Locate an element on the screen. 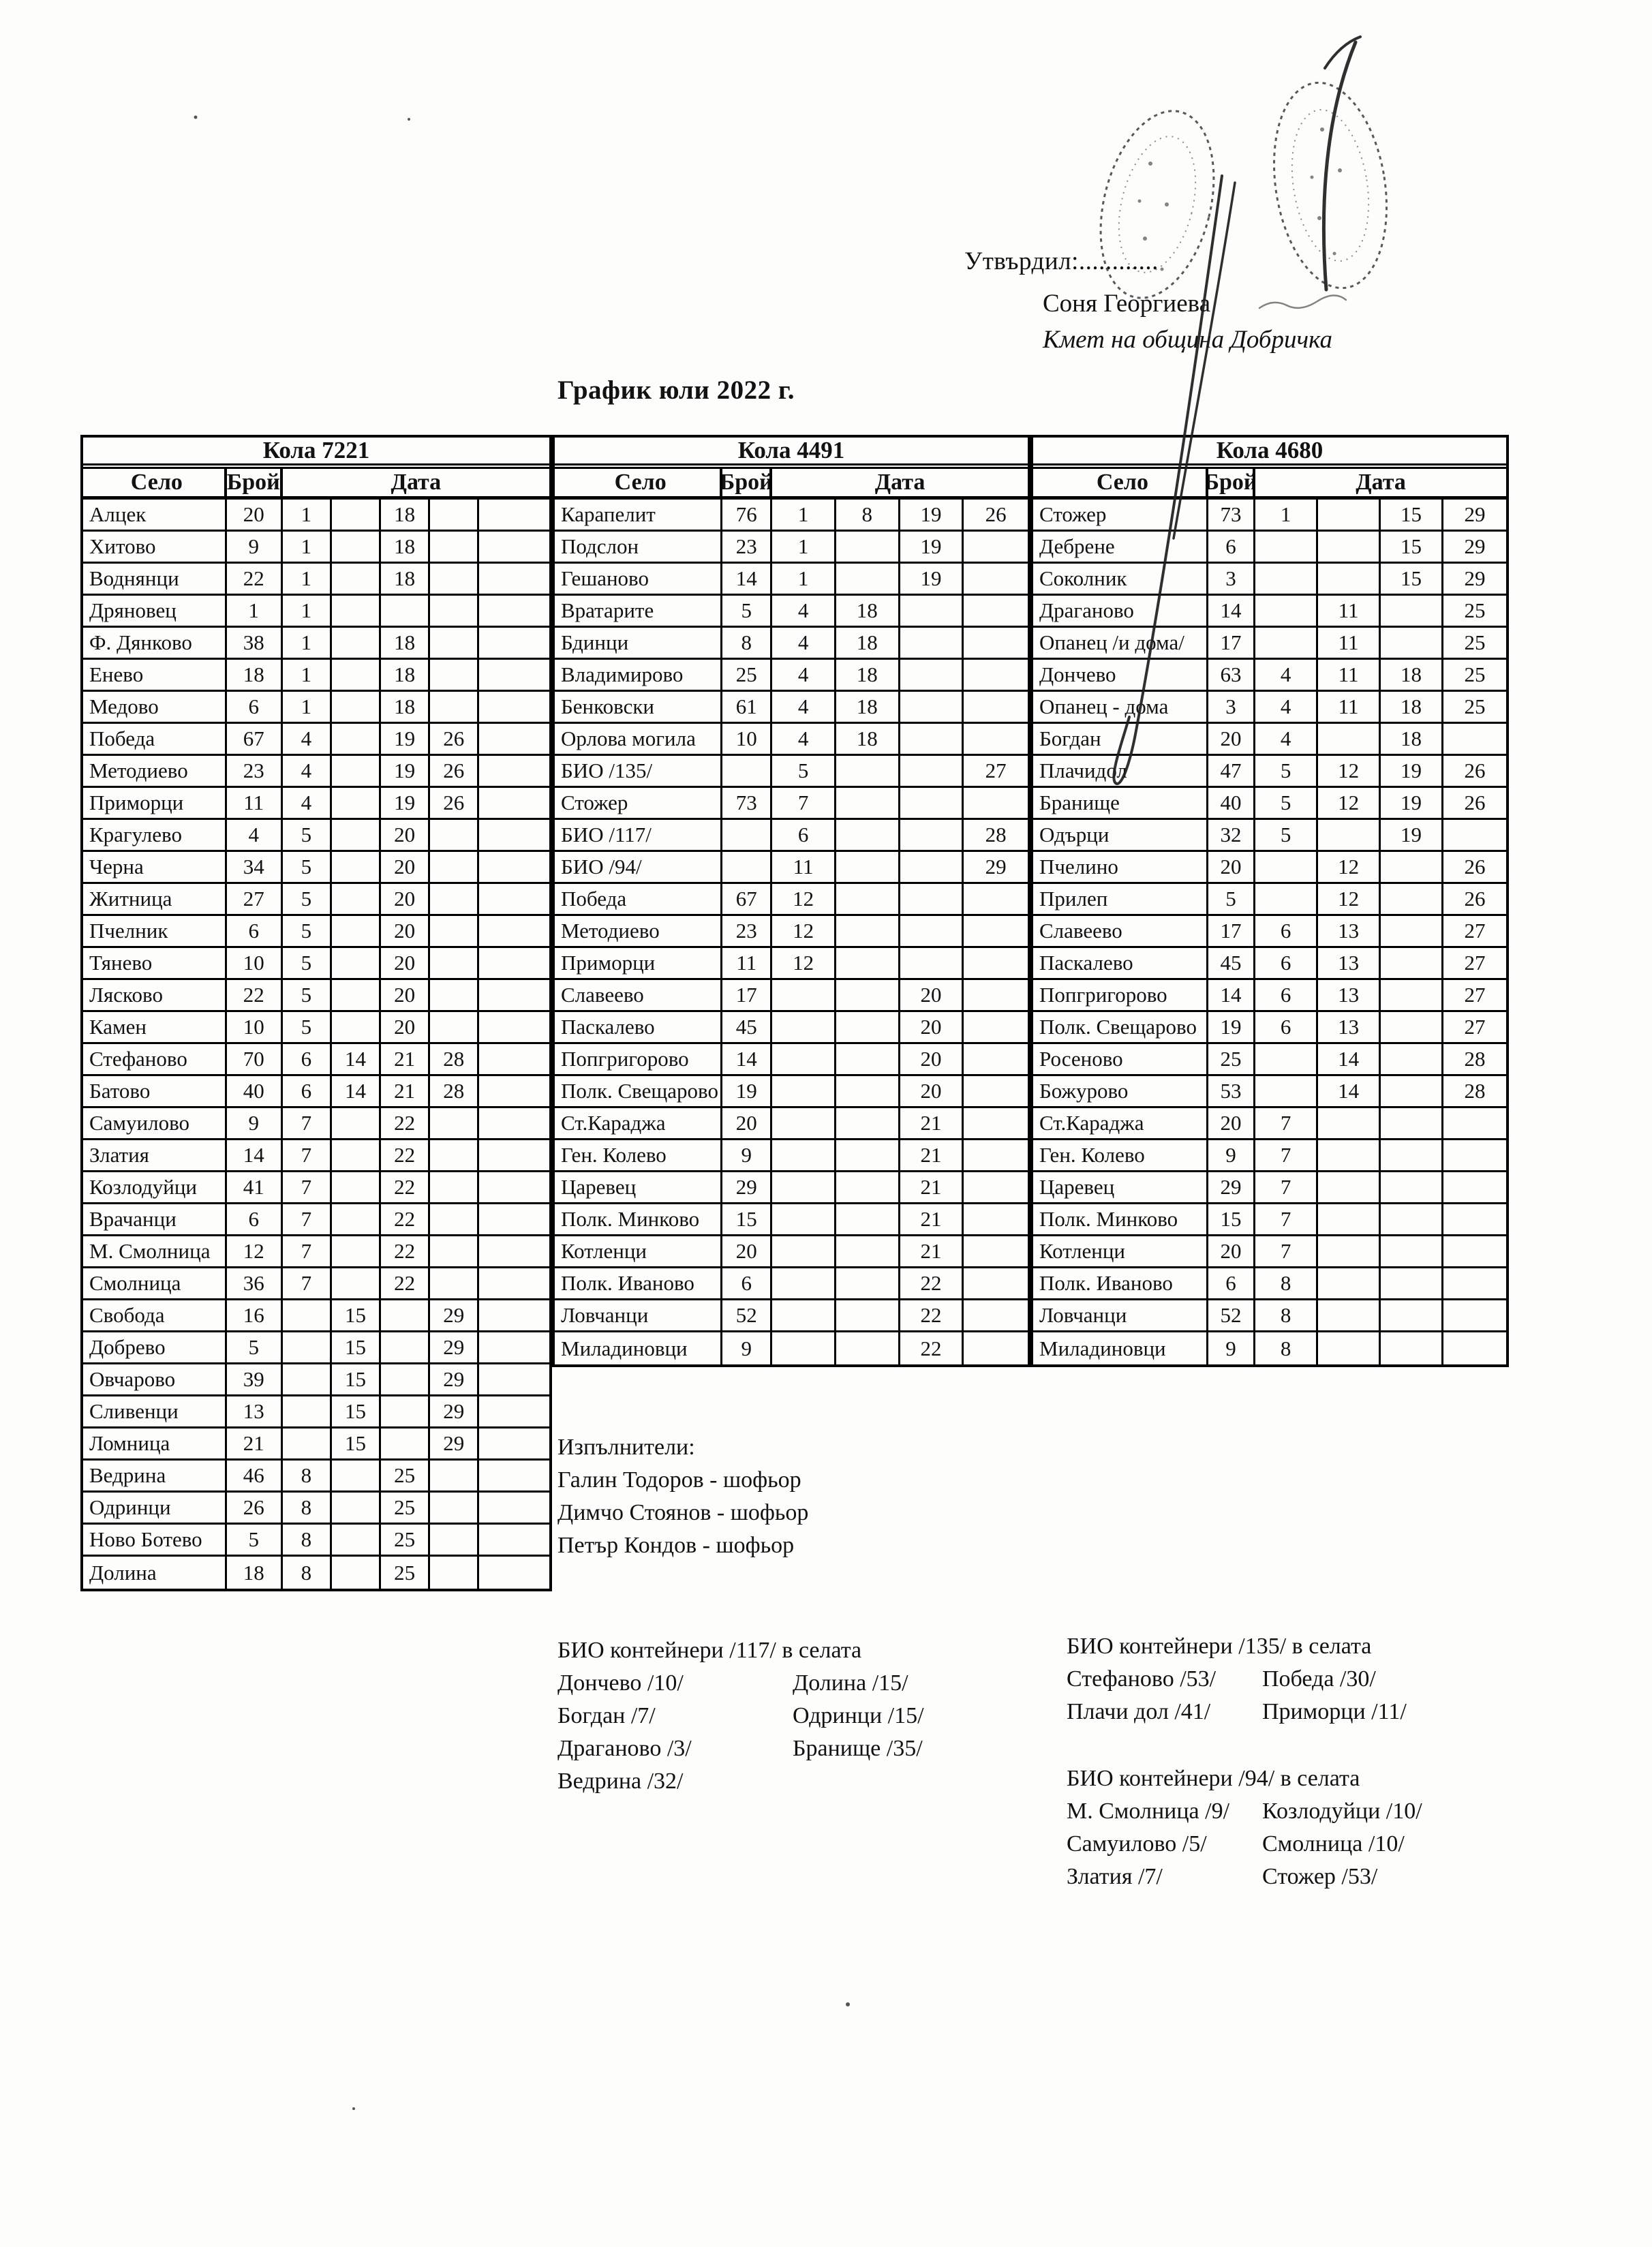  table-row: Победа 67 12 is located at coordinates (791, 900).